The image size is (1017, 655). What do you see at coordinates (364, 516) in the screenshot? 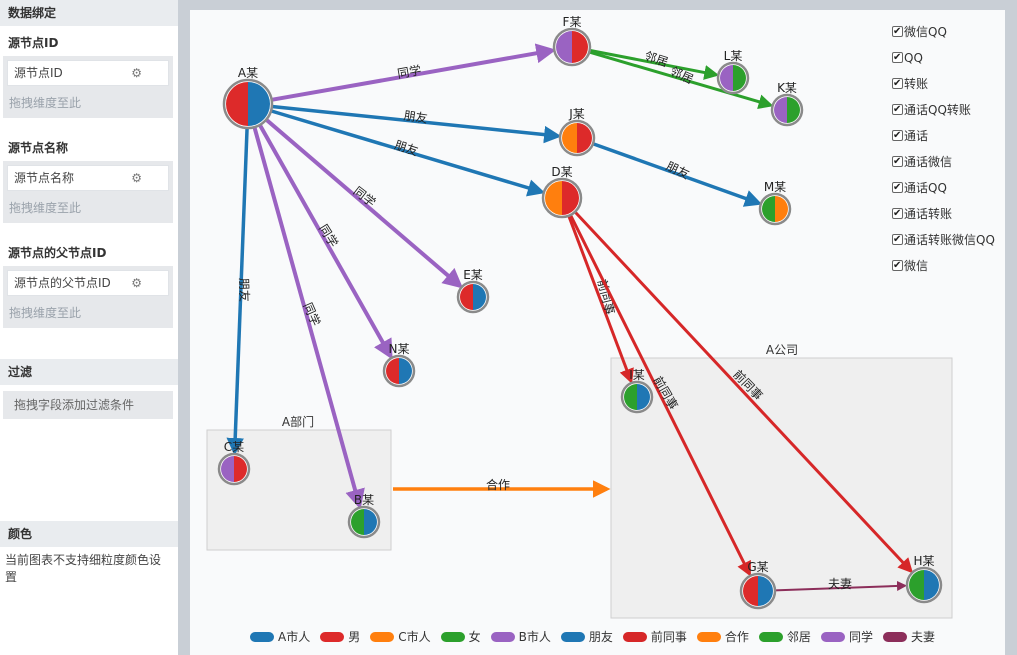
I see `graph-node: B某` at bounding box center [364, 516].